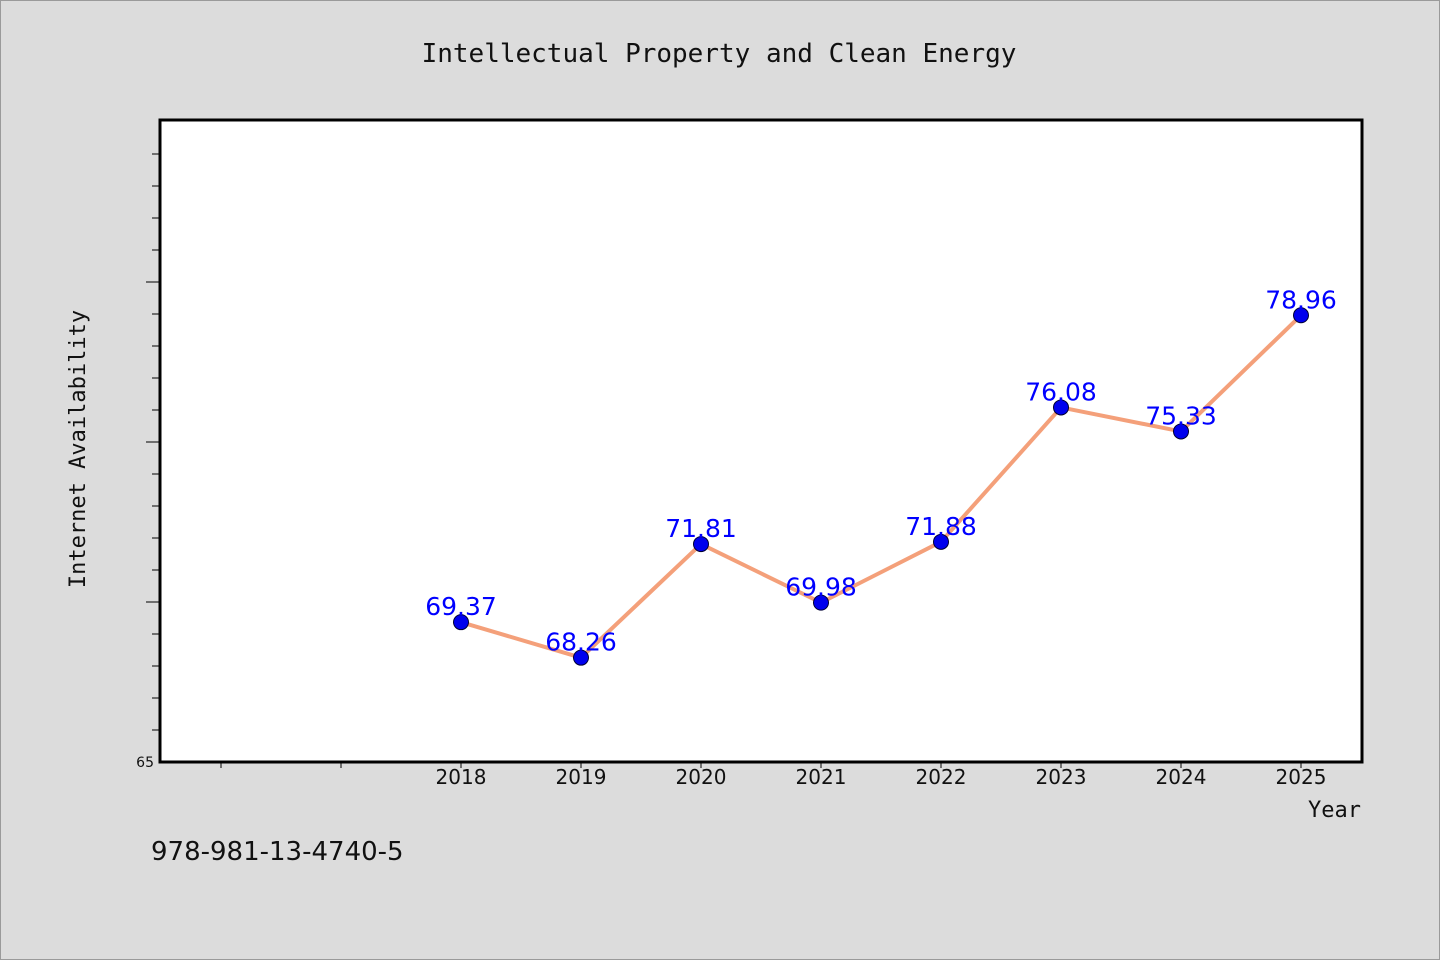 This screenshot has width=1440, height=960. What do you see at coordinates (581, 777) in the screenshot?
I see `x-tick-label: 2019` at bounding box center [581, 777].